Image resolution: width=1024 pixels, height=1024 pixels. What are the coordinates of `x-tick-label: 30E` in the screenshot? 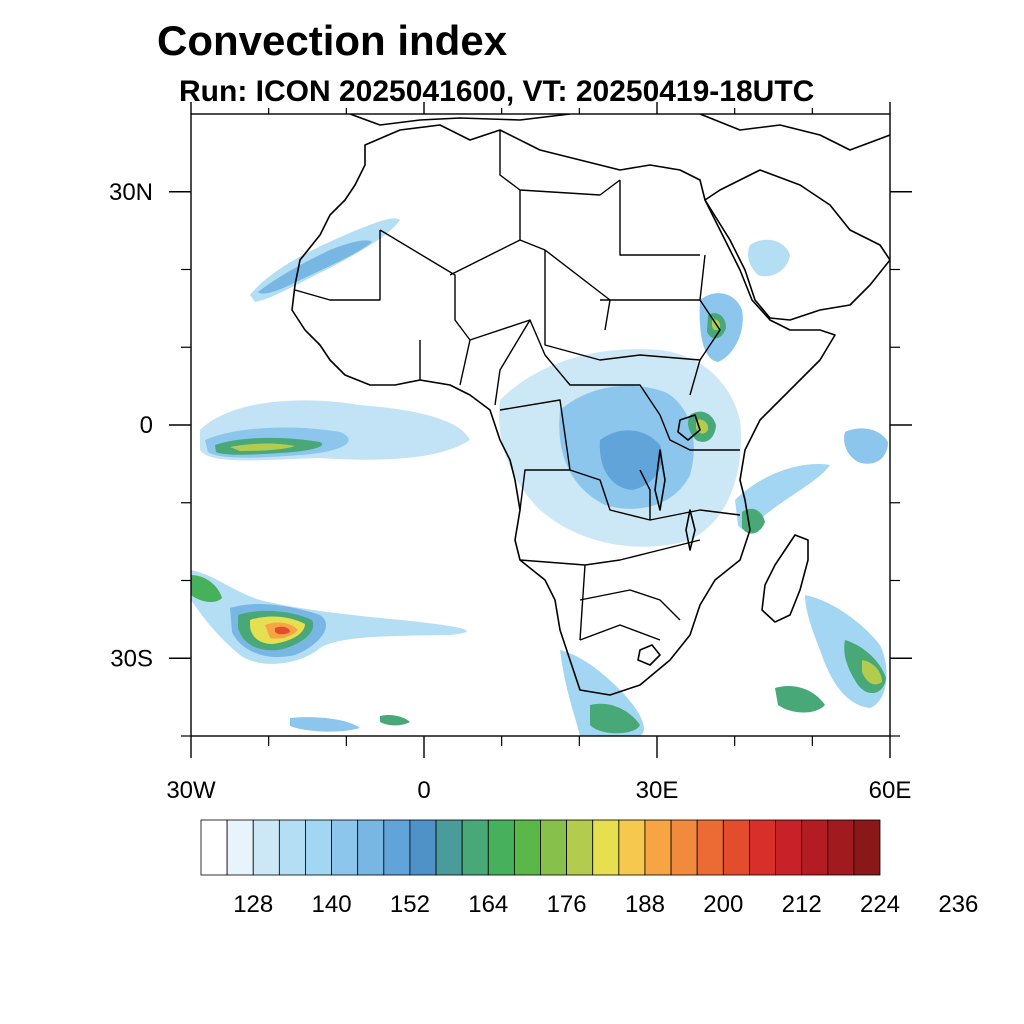 It's located at (657, 790).